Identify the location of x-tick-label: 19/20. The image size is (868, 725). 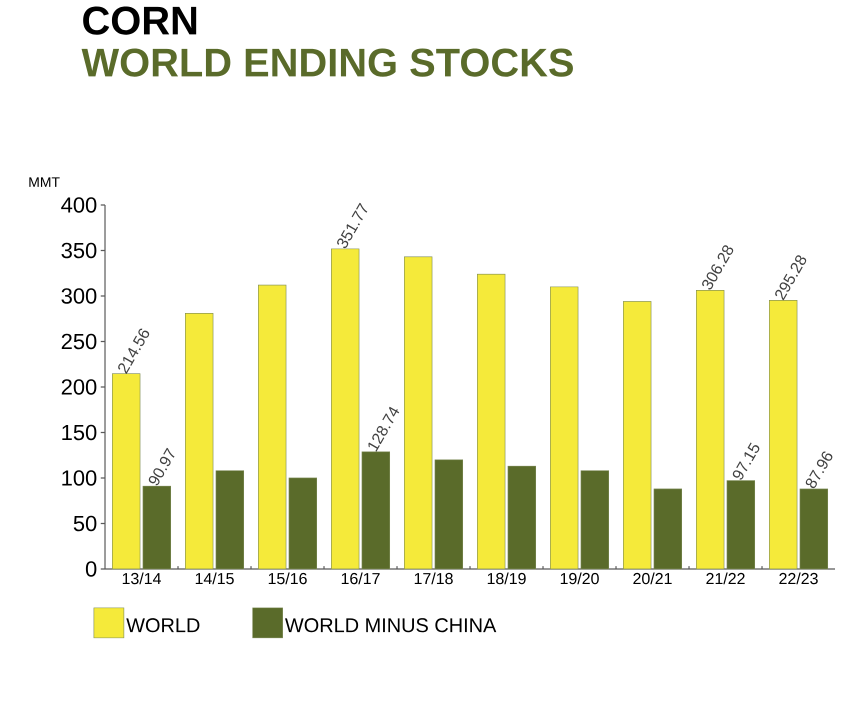
(579, 578).